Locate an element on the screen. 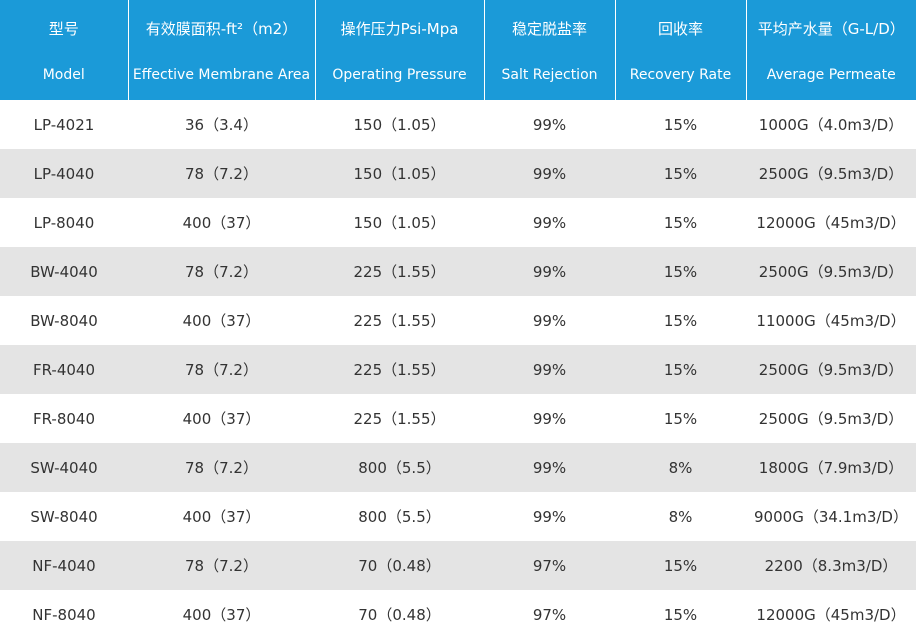  header-zh: 有效膜面积-ft²（m2） is located at coordinates (221, 28).